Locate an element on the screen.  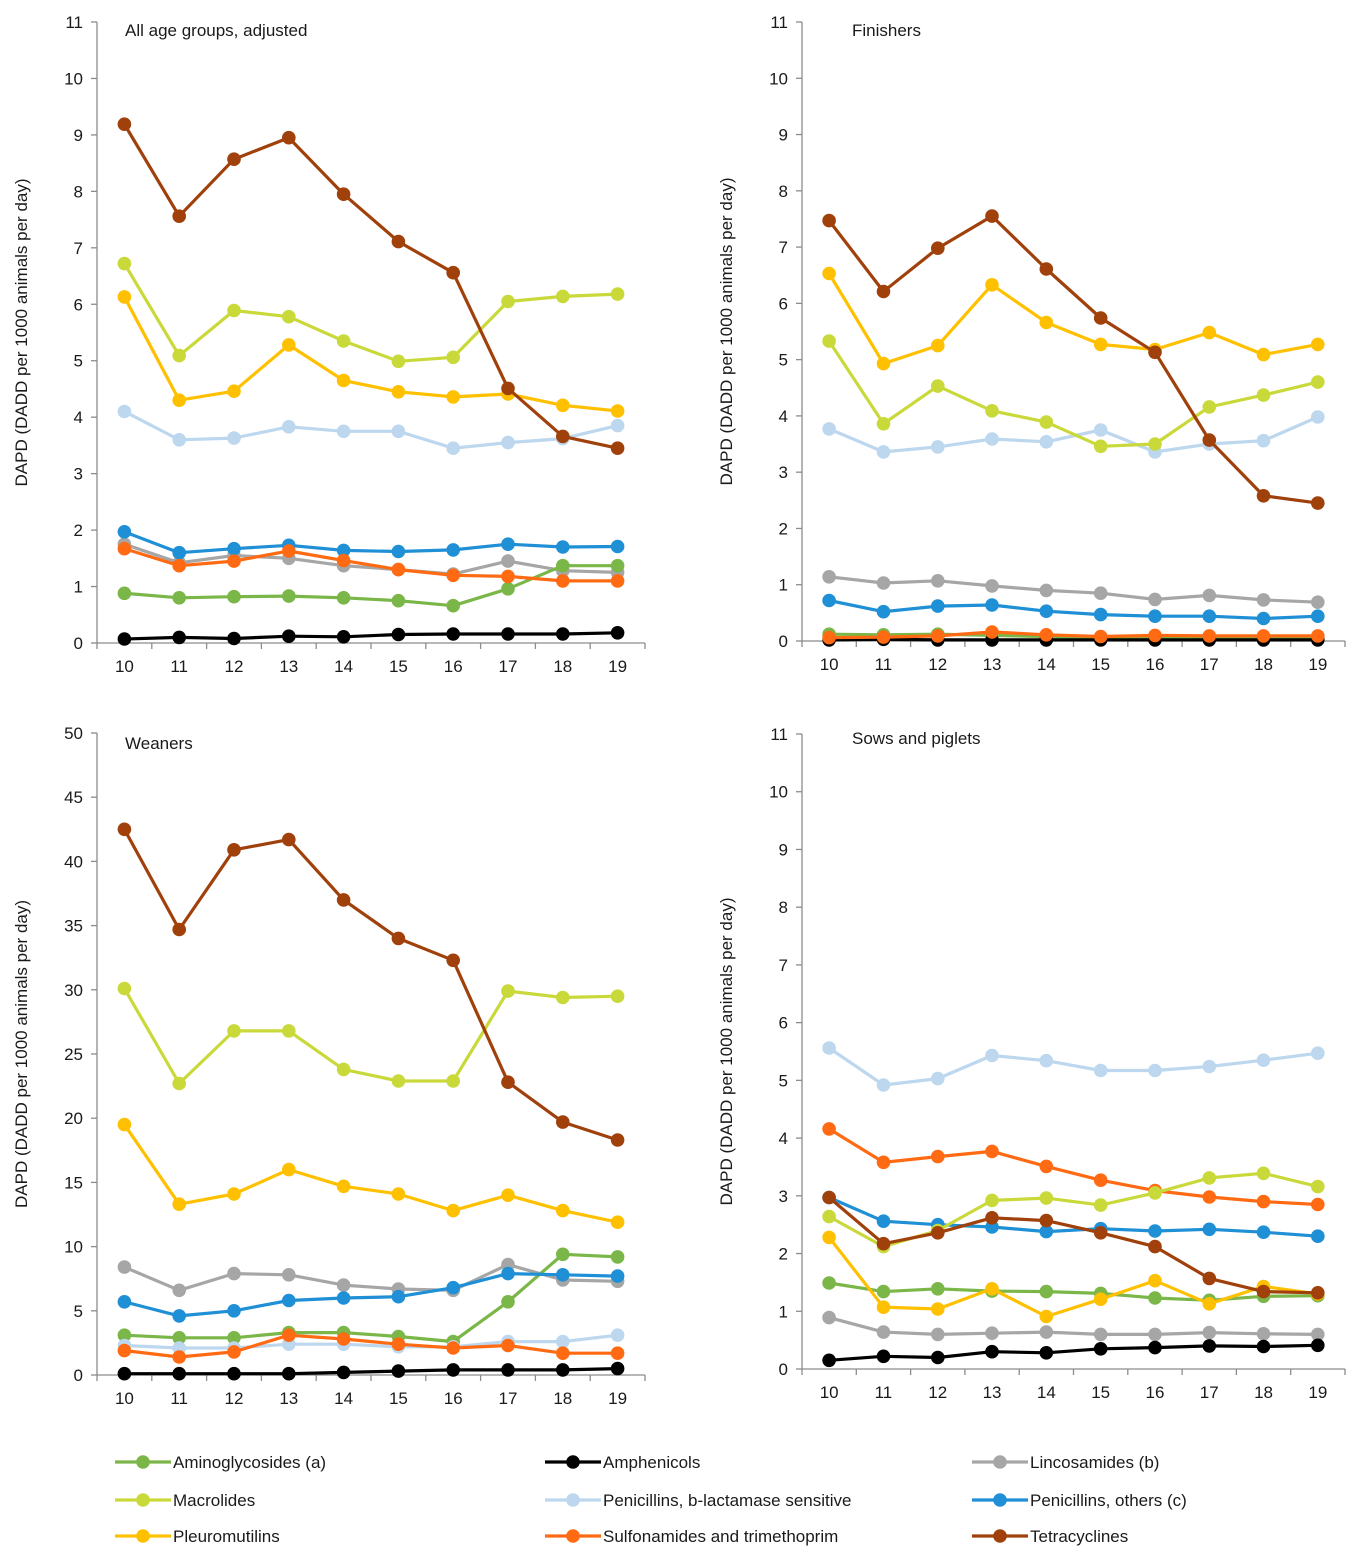
y-tick-label: 8 is located at coordinates (78, 191).